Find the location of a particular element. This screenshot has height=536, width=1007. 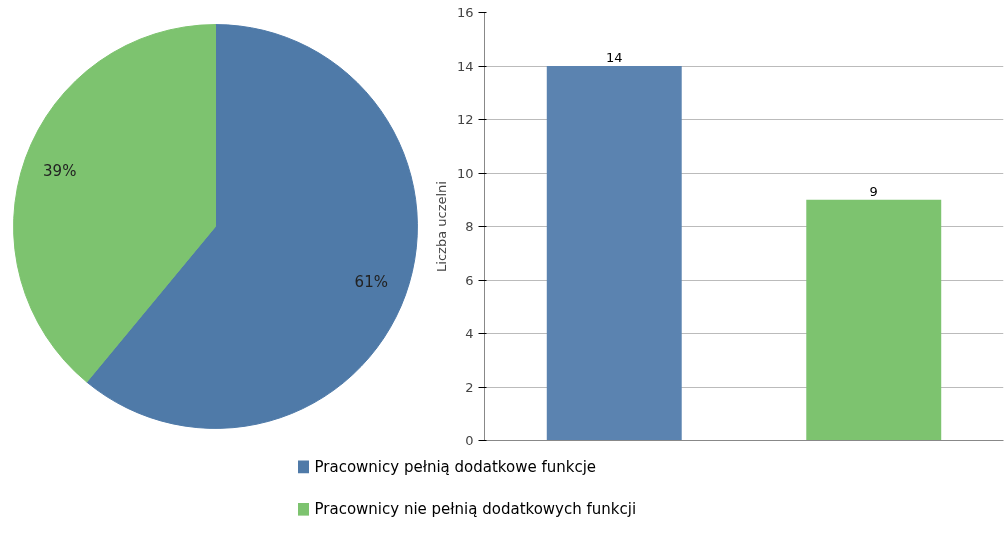

y-tick-label: 0 is located at coordinates (469, 440).